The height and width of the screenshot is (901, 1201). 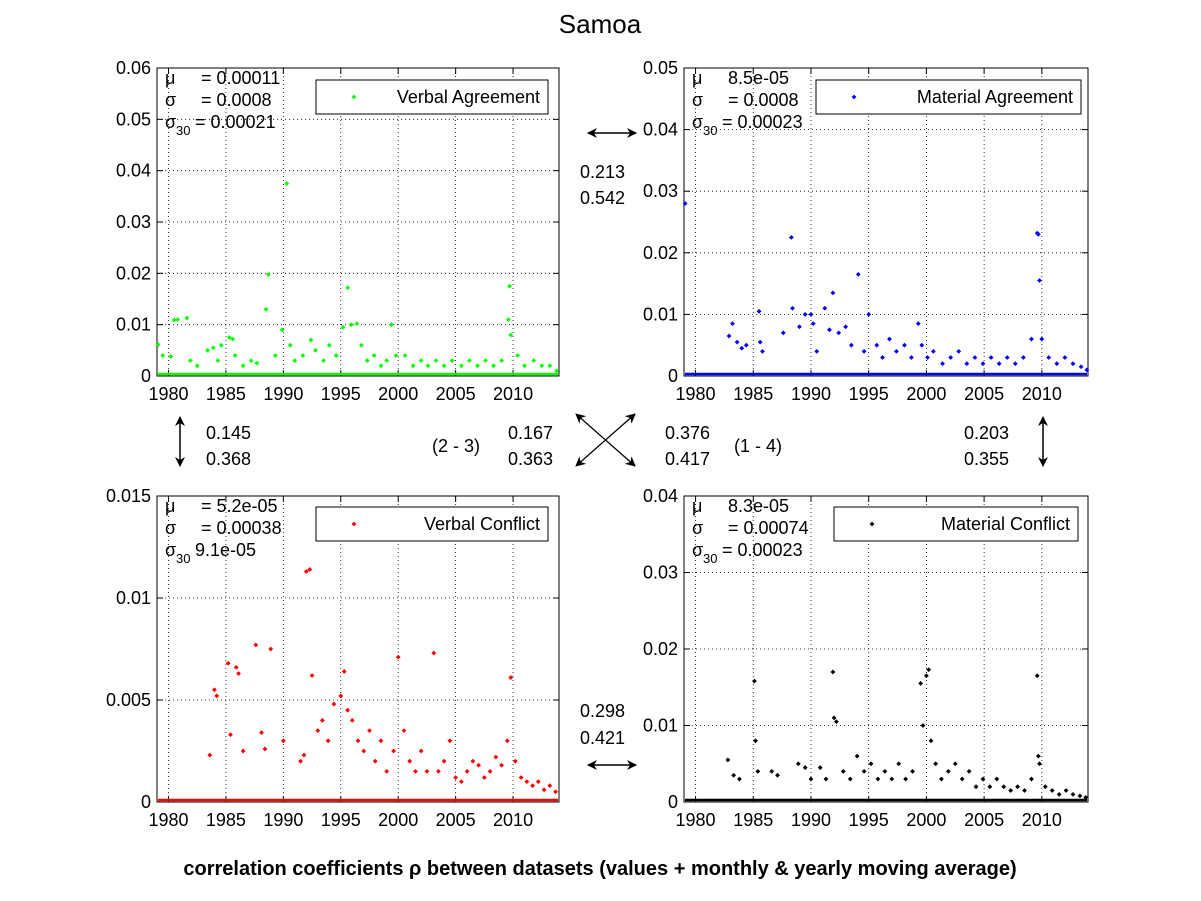 I want to click on verbal-agreement-stat-mu-symbol: μ, so click(x=170, y=78).